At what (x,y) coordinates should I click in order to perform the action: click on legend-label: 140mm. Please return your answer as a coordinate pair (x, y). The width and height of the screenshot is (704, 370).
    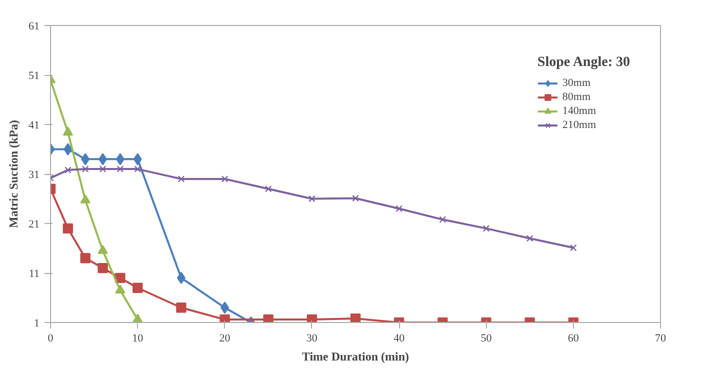
    Looking at the image, I should click on (579, 111).